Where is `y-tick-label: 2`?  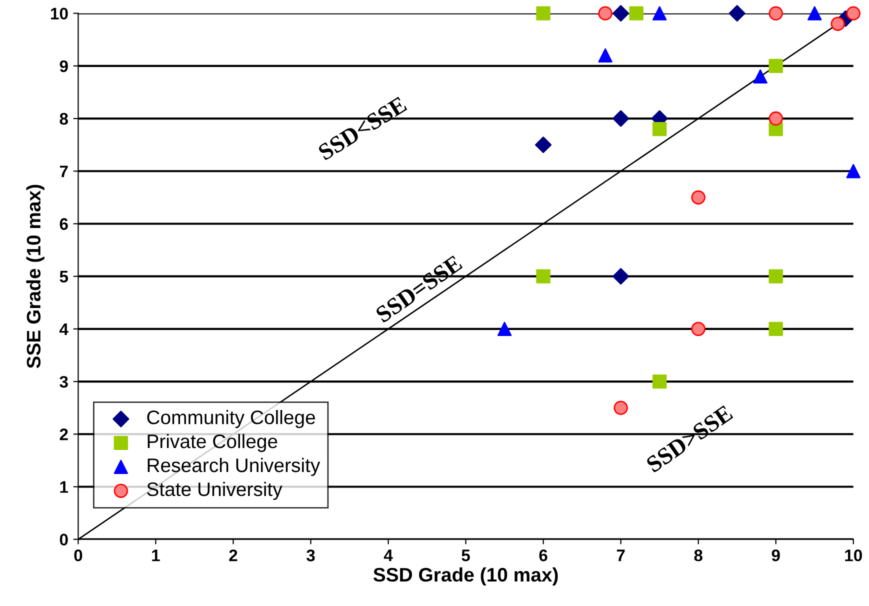 y-tick-label: 2 is located at coordinates (64, 434).